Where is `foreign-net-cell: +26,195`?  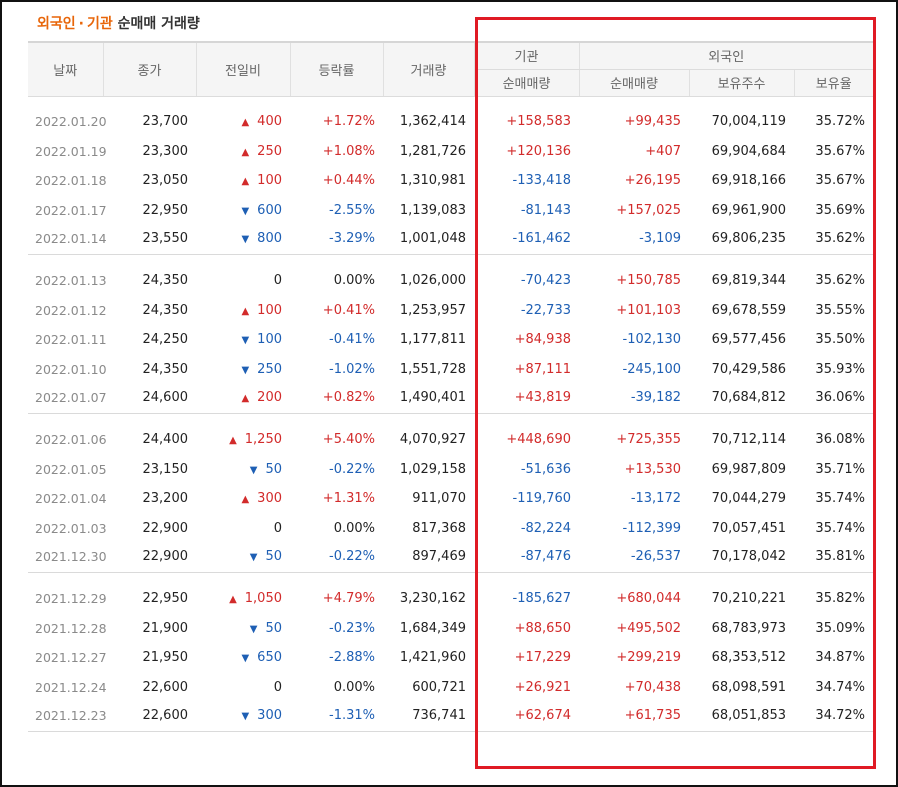
foreign-net-cell: +26,195 is located at coordinates (652, 181).